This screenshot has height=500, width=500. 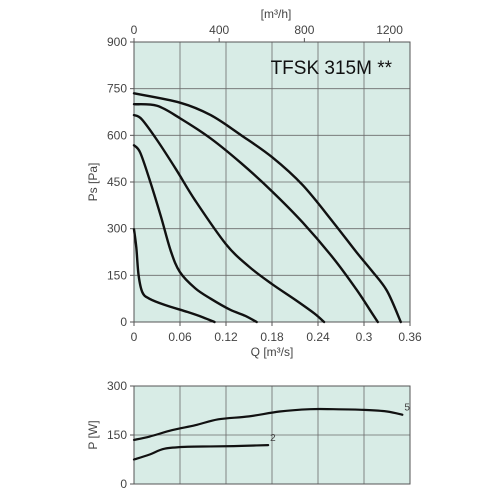 What do you see at coordinates (93, 434) in the screenshot?
I see `power-y-axis-title: P [W]` at bounding box center [93, 434].